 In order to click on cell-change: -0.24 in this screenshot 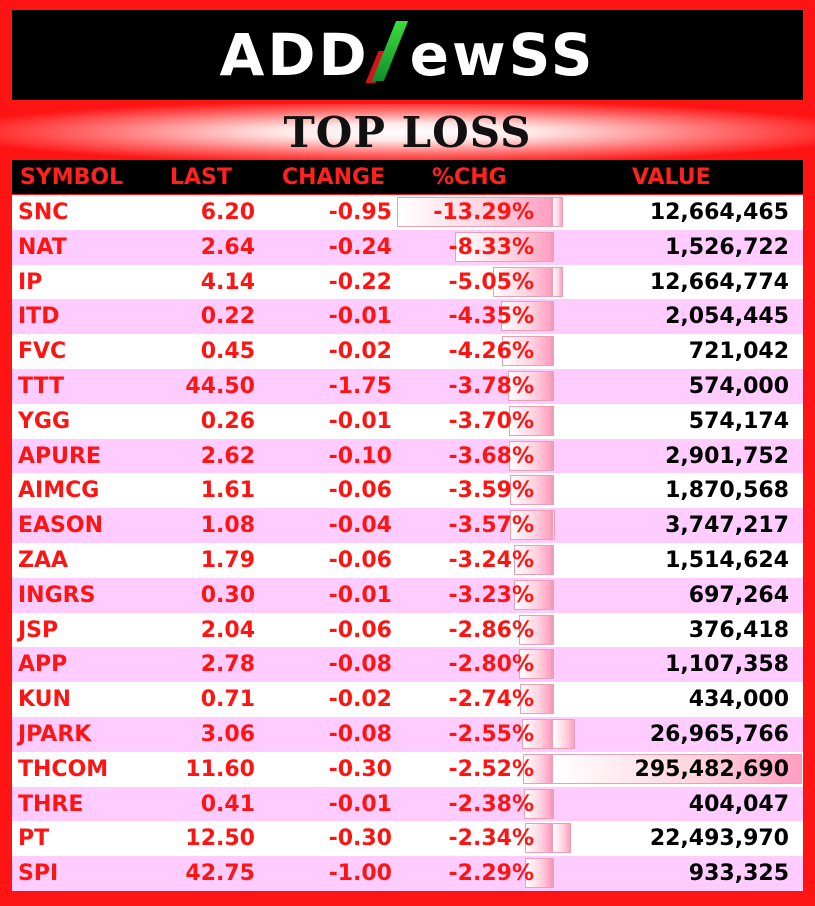, I will do `click(360, 247)`.